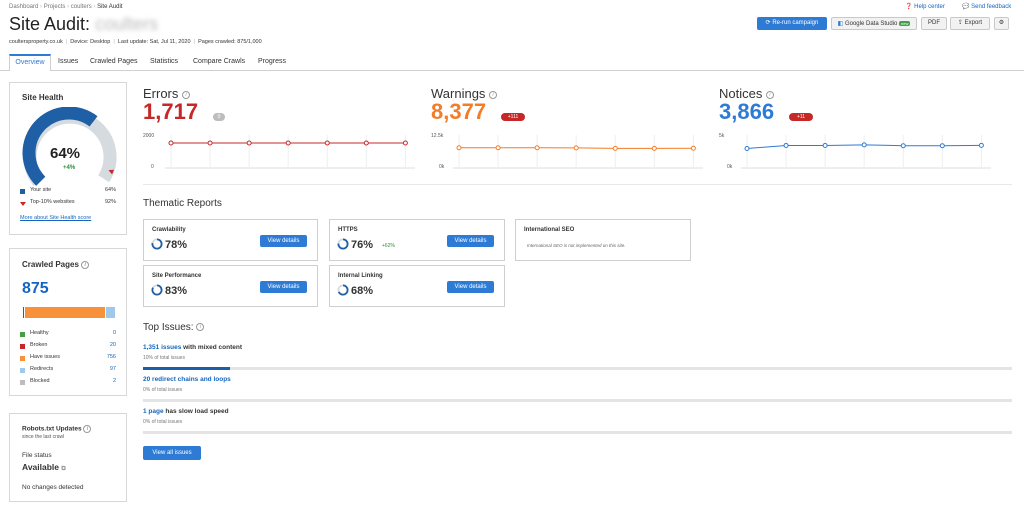 Image resolution: width=1024 pixels, height=509 pixels. Describe the element at coordinates (925, 7) in the screenshot. I see `help-center-link: ❓ Help center` at that location.